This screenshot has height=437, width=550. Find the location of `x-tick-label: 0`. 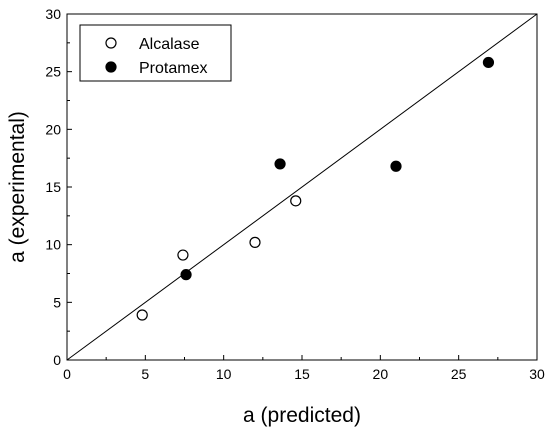

x-tick-label: 0 is located at coordinates (67, 374).